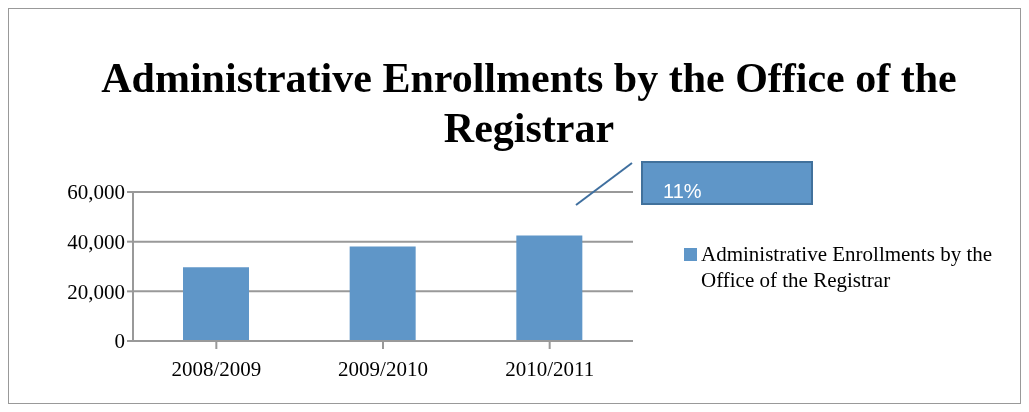 Image resolution: width=1029 pixels, height=412 pixels. Describe the element at coordinates (216, 368) in the screenshot. I see `x-tick-label: 2008/2009` at that location.